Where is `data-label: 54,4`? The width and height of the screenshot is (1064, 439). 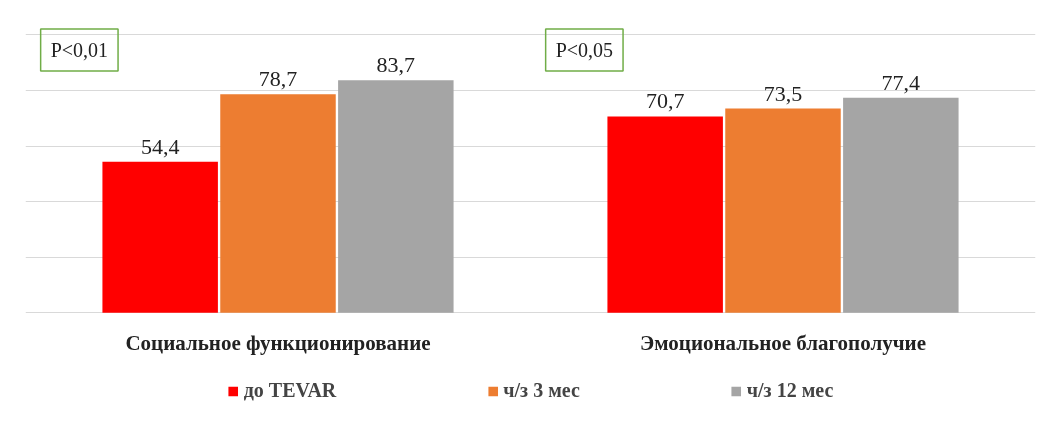
data-label: 54,4 is located at coordinates (160, 146).